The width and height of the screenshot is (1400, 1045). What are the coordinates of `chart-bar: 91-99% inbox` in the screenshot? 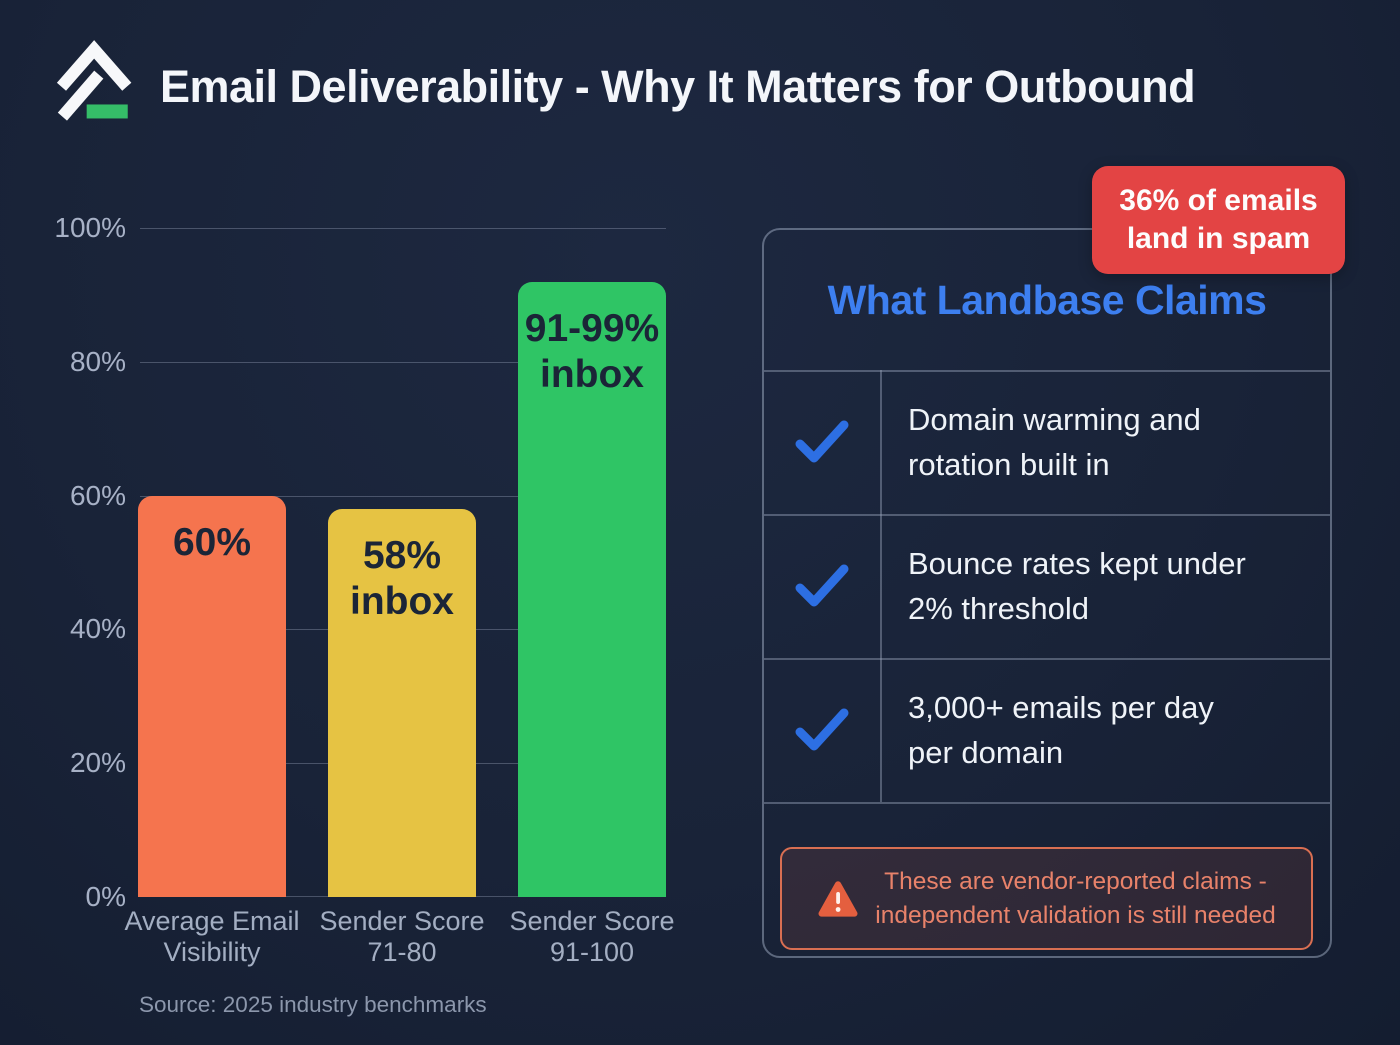 It's located at (592, 589).